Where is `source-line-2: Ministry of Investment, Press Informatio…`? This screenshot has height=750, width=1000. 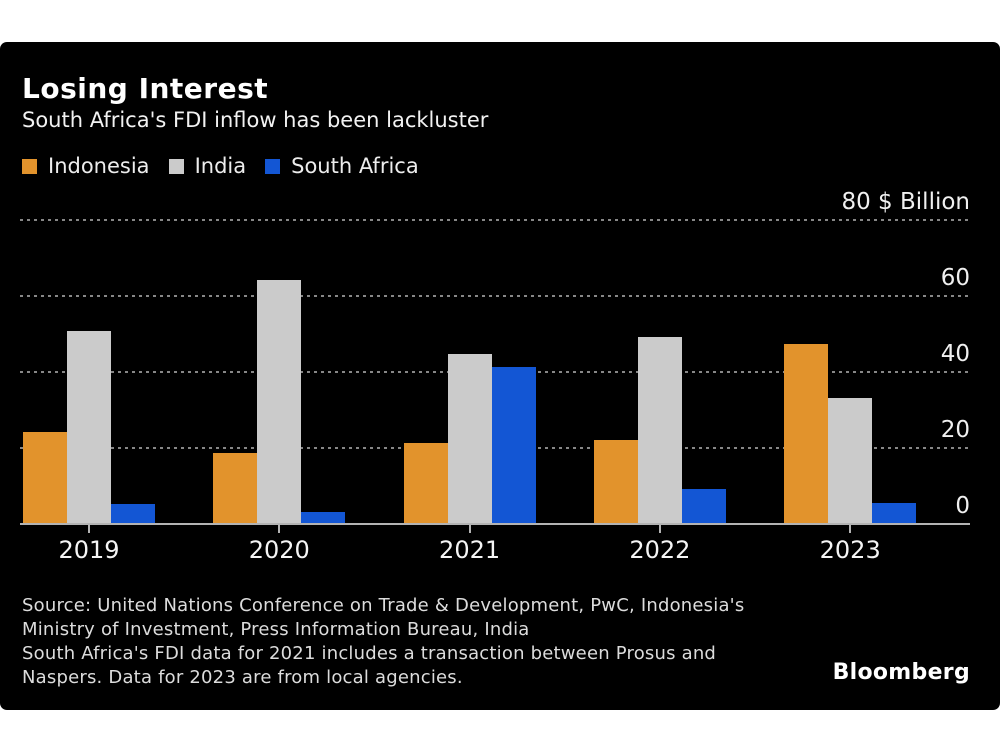
source-line-2: Ministry of Investment, Press Informatio… is located at coordinates (276, 629).